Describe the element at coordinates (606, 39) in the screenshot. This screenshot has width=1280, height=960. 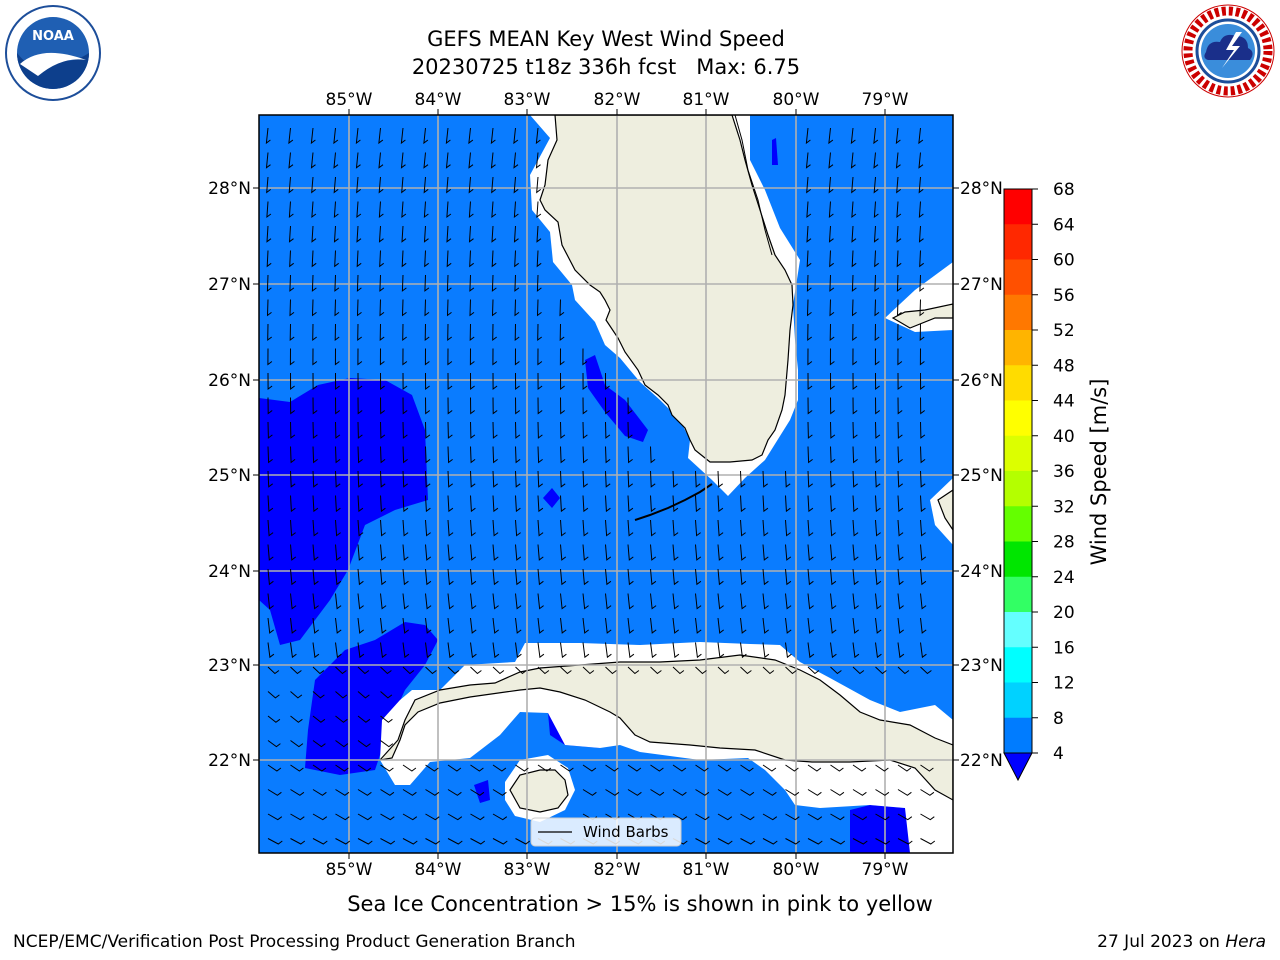
I see `chart-title-line1: GEFS MEAN Key West Wind Speed` at that location.